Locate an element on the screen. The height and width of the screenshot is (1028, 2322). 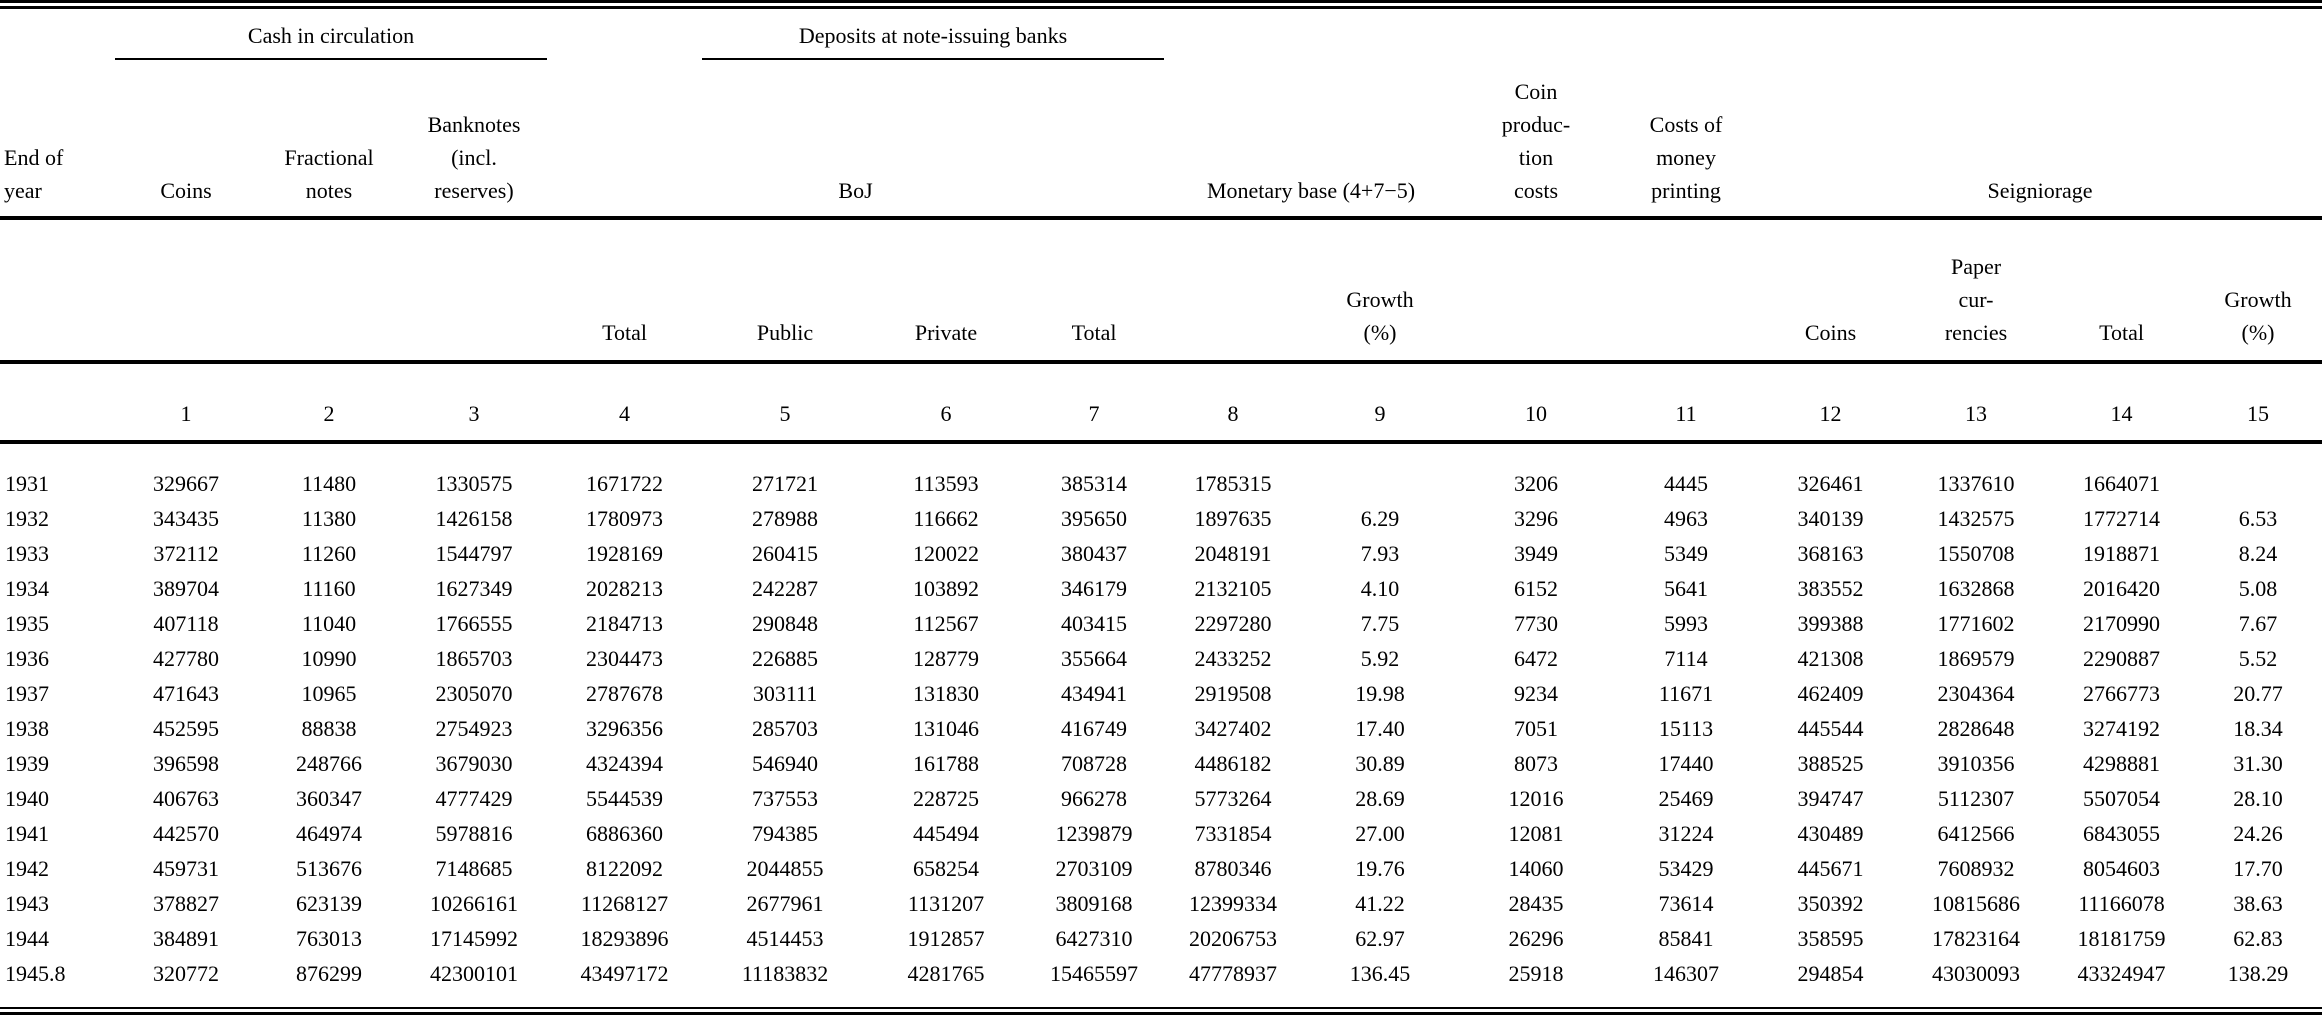
year-cell: 1934 is located at coordinates (27, 588).